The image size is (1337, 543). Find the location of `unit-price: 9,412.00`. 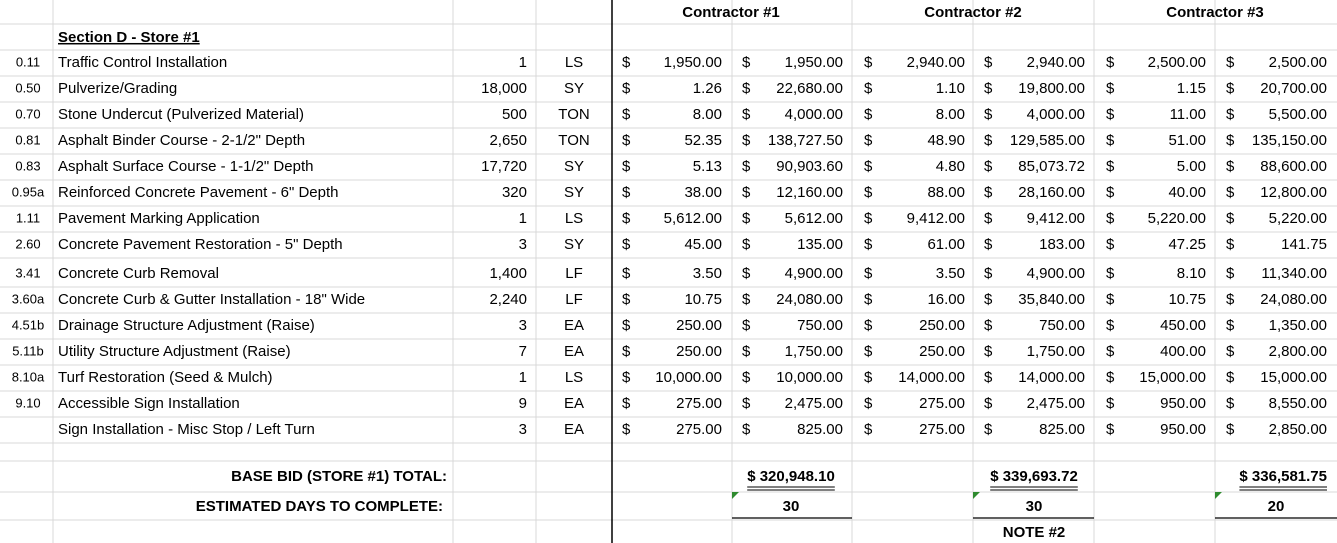

unit-price: 9,412.00 is located at coordinates (936, 218).